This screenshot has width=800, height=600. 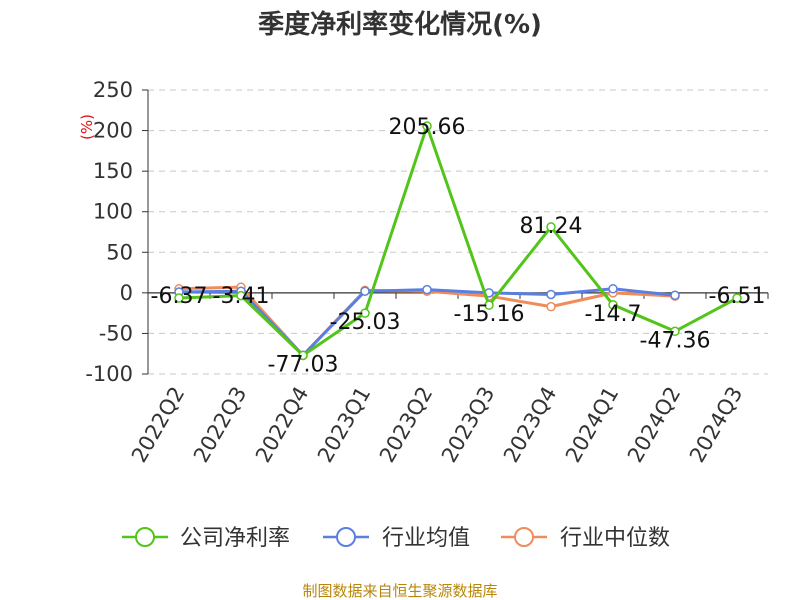 I want to click on chart-title: 季度净利率变化情况(%), so click(x=400, y=24).